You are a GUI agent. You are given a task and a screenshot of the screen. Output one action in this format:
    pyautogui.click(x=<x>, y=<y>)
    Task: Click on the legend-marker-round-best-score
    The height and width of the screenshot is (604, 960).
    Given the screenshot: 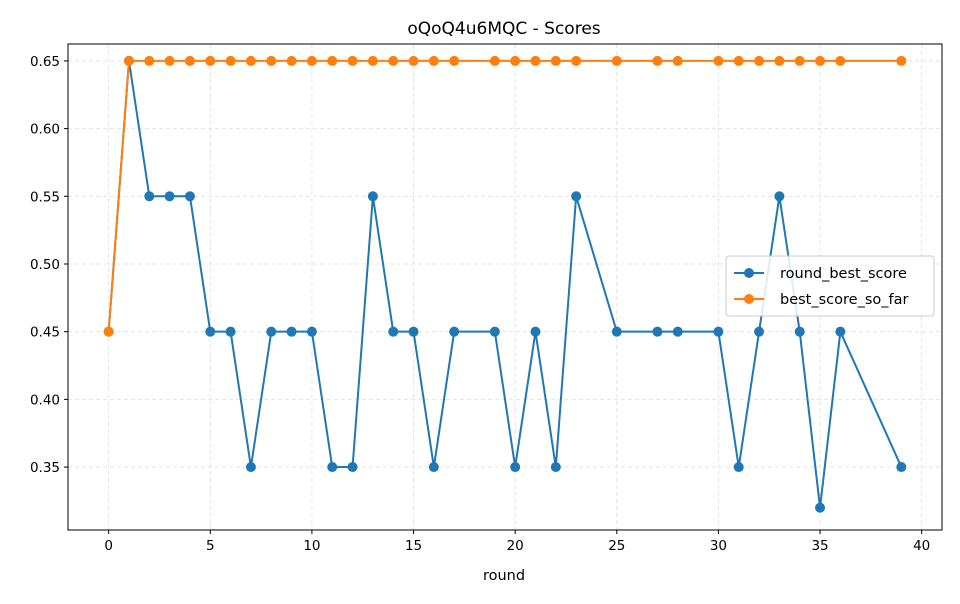 What is the action you would take?
    pyautogui.click(x=749, y=273)
    